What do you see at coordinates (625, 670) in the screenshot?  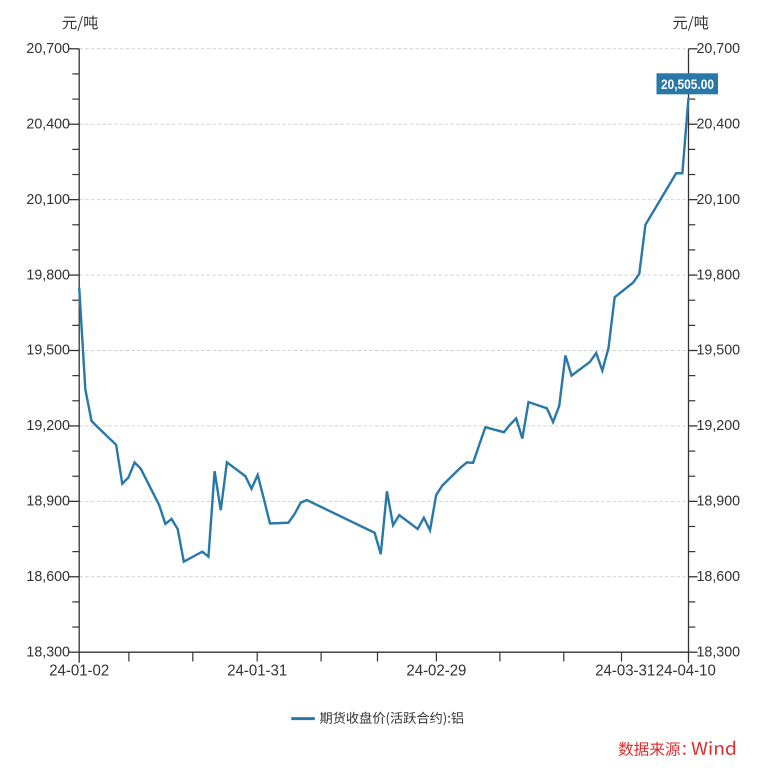 I see `svg-text: 24-03-31` at bounding box center [625, 670].